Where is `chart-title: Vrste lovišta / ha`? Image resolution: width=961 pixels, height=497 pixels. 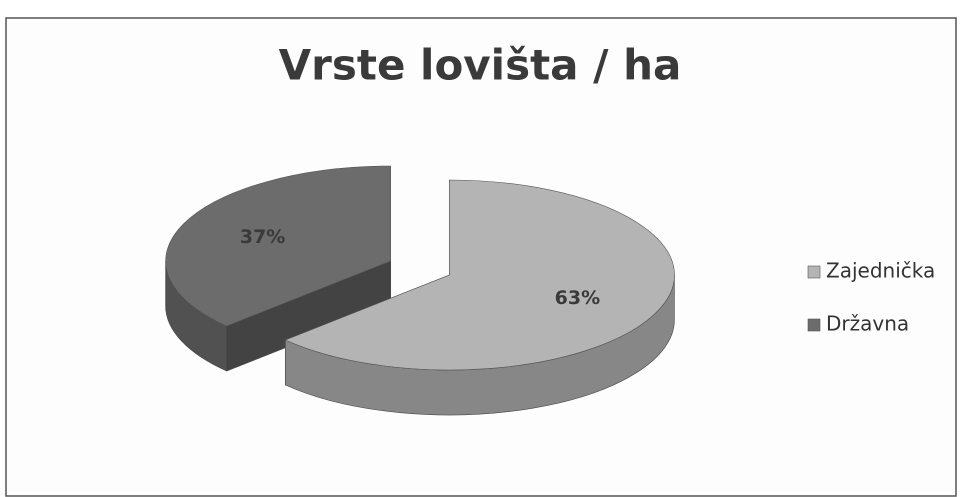 chart-title: Vrste lovišta / ha is located at coordinates (480, 65).